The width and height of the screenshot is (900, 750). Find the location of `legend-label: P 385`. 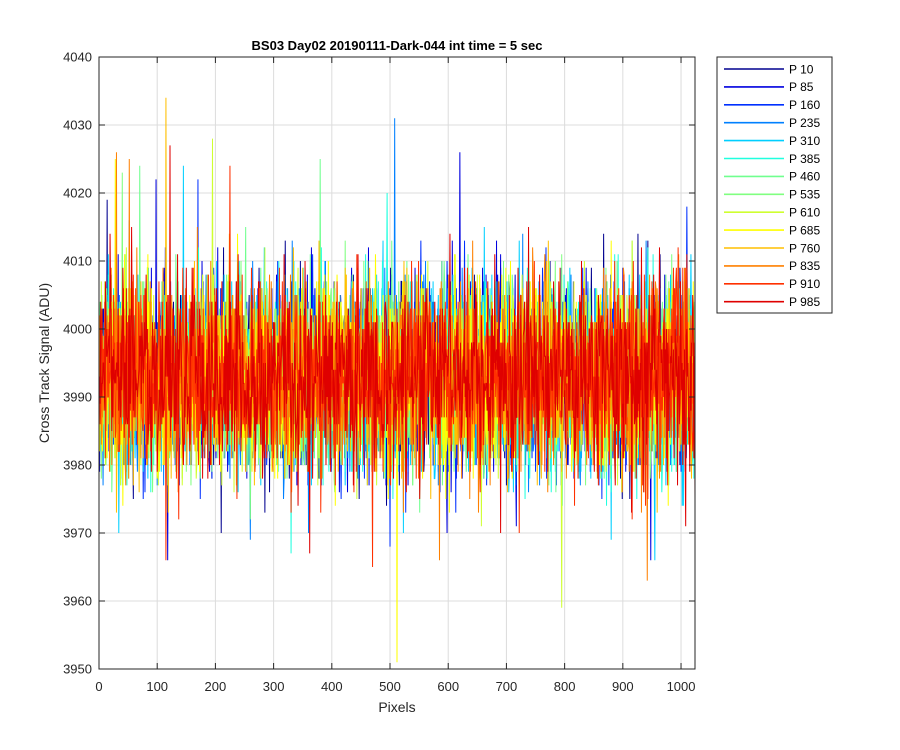

legend-label: P 385 is located at coordinates (804, 159).